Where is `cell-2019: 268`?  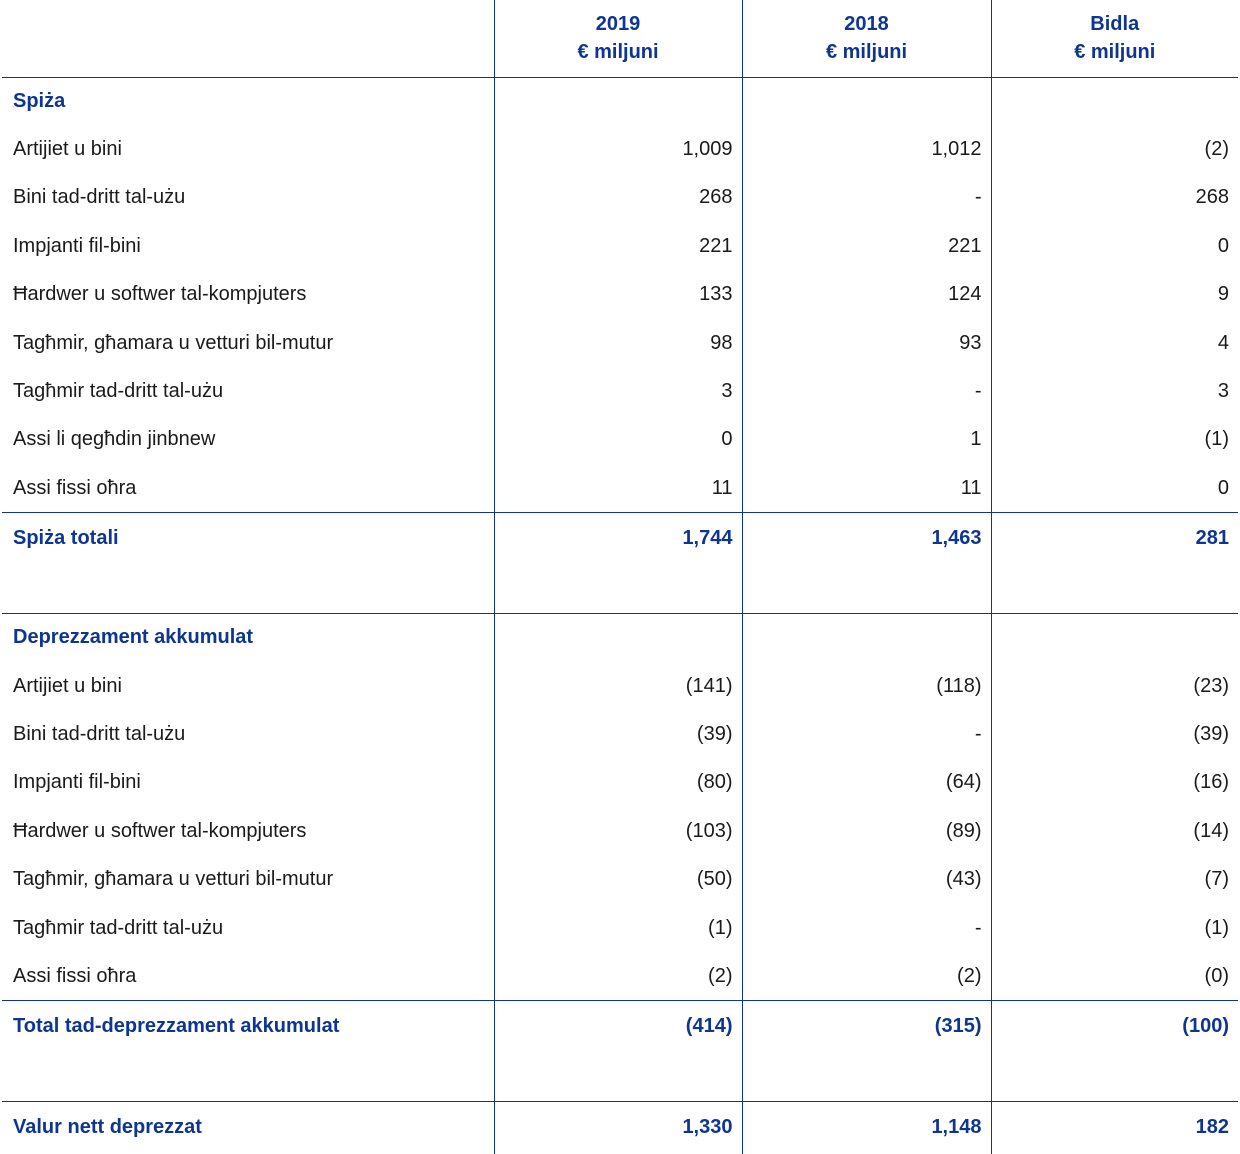 cell-2019: 268 is located at coordinates (617, 198).